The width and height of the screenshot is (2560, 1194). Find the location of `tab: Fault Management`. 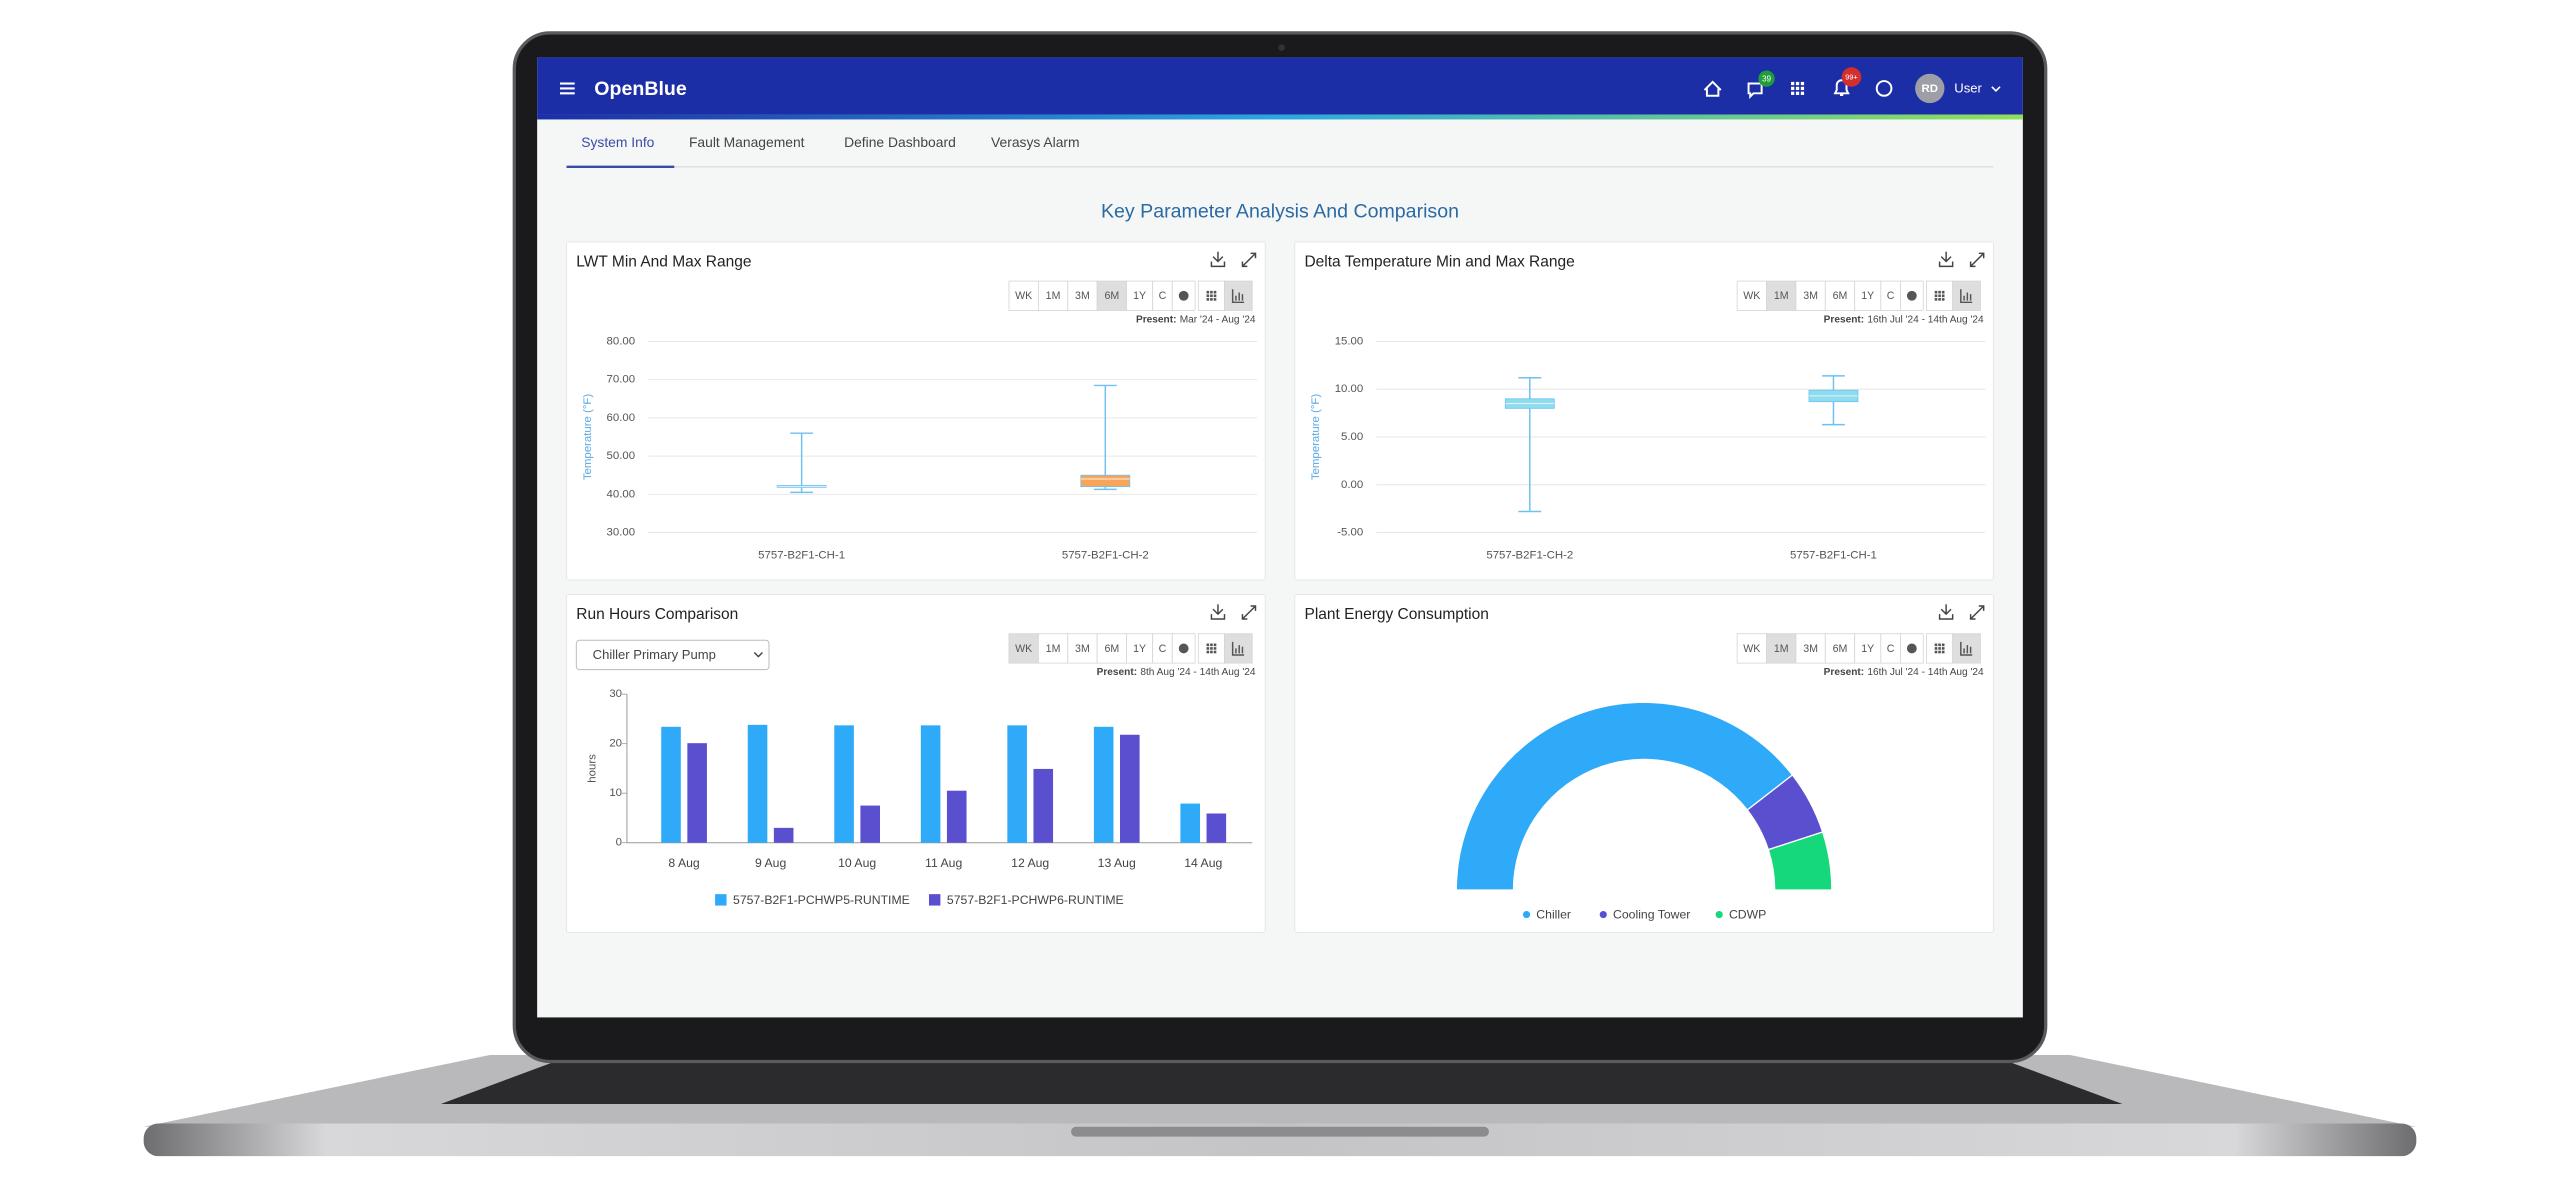

tab: Fault Management is located at coordinates (747, 142).